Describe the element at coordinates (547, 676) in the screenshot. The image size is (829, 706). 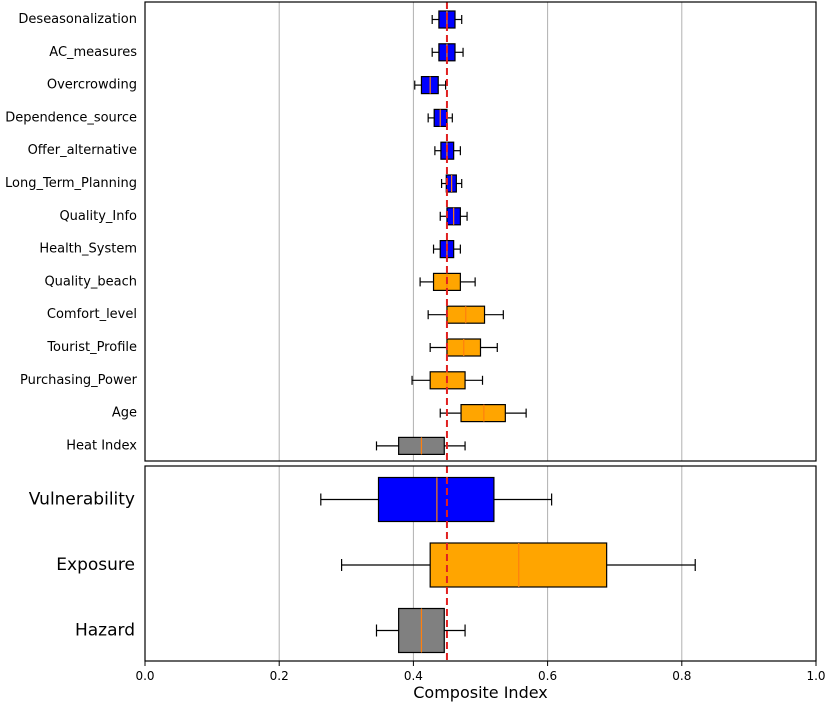
I see `x-tick-label-3: 0.6` at that location.